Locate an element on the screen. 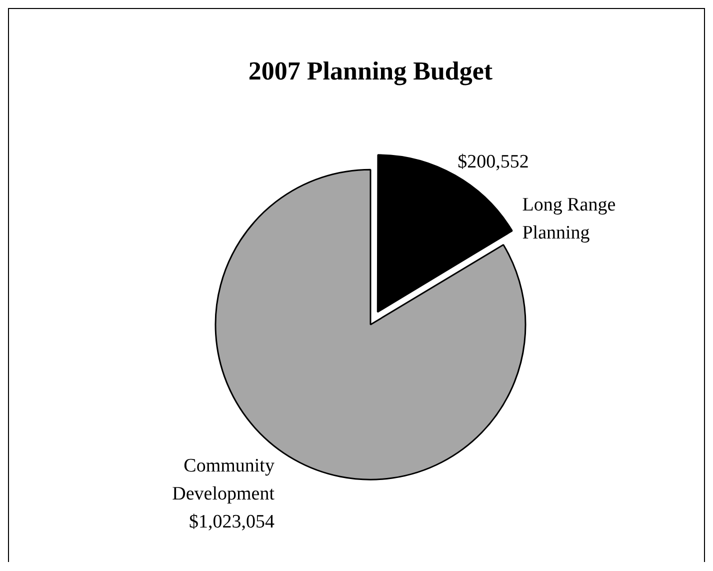  data-label: $1,023,054 is located at coordinates (231, 521).